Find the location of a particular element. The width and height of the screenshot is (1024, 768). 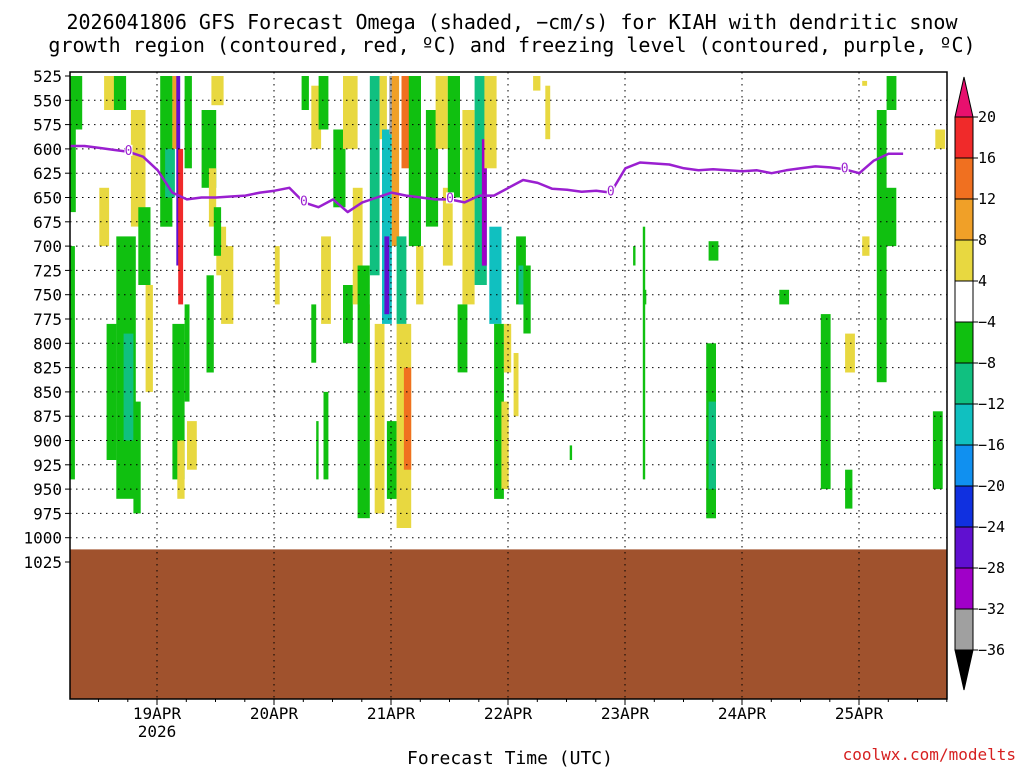

pressure-tick-label: 775 is located at coordinates (47, 319).